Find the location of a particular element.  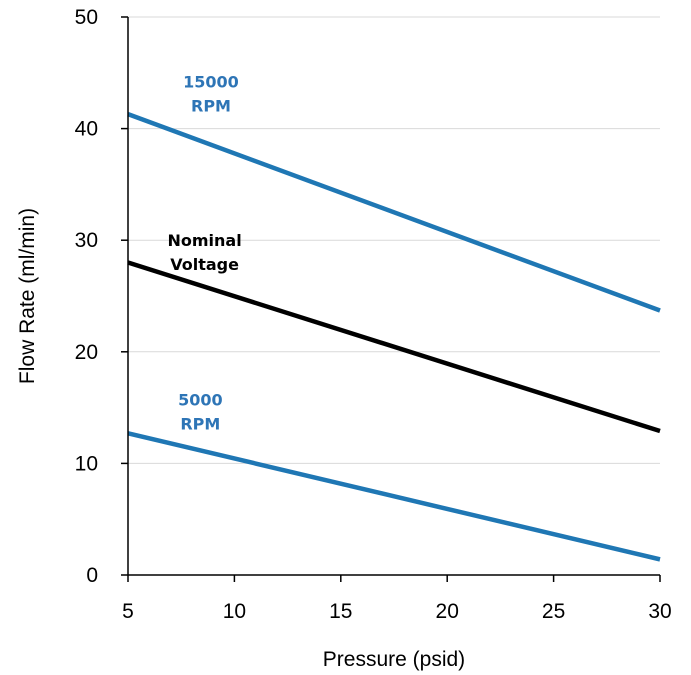

y-tick-label-30: 30 is located at coordinates (86, 240).